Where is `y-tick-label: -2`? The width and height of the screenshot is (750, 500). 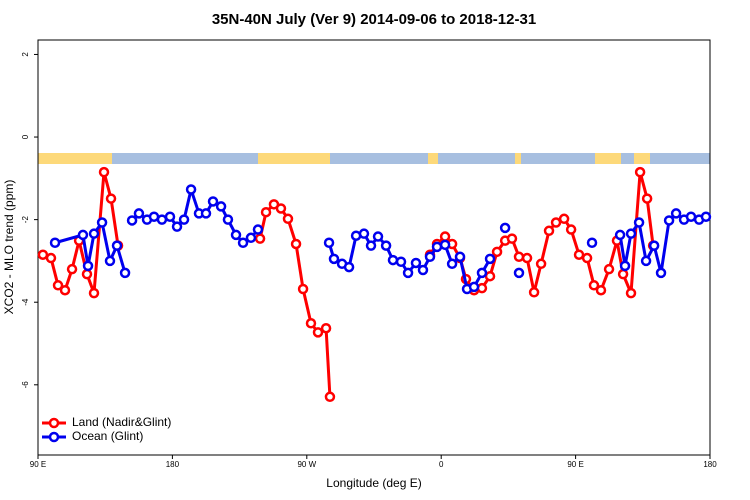 y-tick-label: -2 is located at coordinates (25, 220).